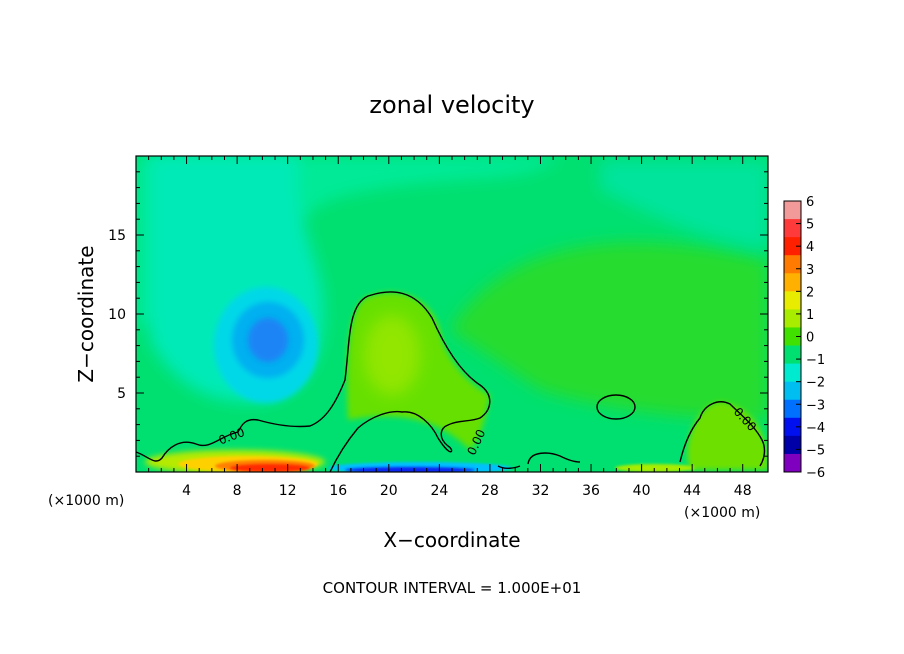 Image resolution: width=904 pixels, height=654 pixels. Describe the element at coordinates (815, 428) in the screenshot. I see `colorbar-label: −4` at that location.